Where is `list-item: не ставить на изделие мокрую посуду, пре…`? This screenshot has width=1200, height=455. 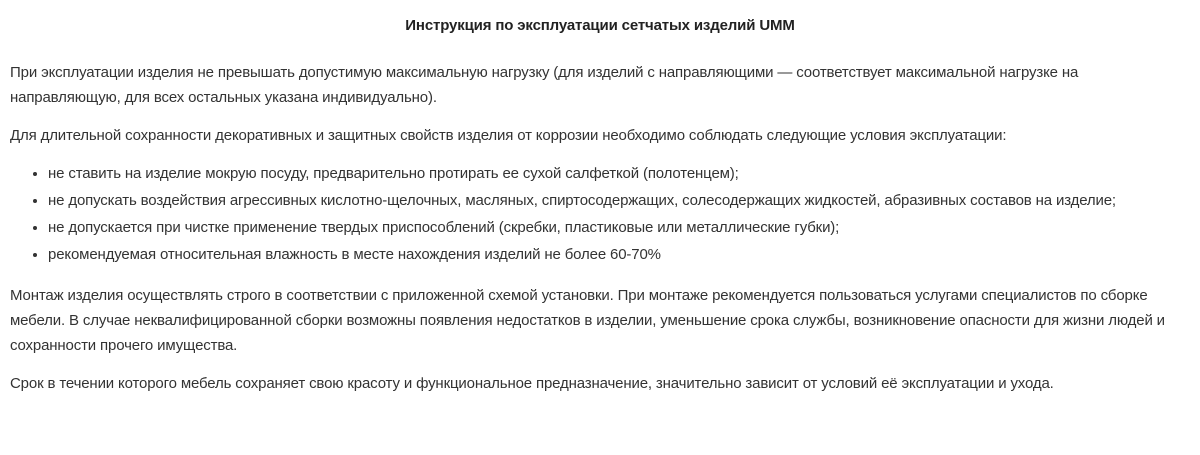
list-item: не ставить на изделие мокрую посуду, пре… is located at coordinates (619, 173).